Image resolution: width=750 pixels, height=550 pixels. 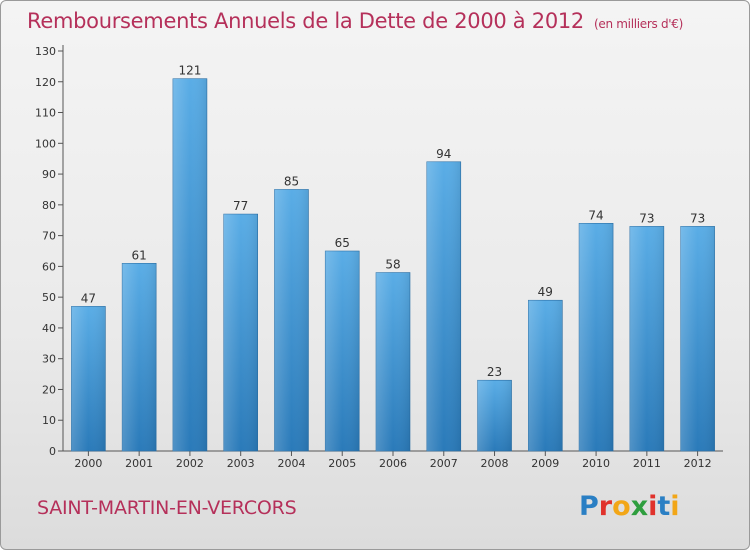 I want to click on x-tick-label-2010: 2010, so click(x=596, y=463).